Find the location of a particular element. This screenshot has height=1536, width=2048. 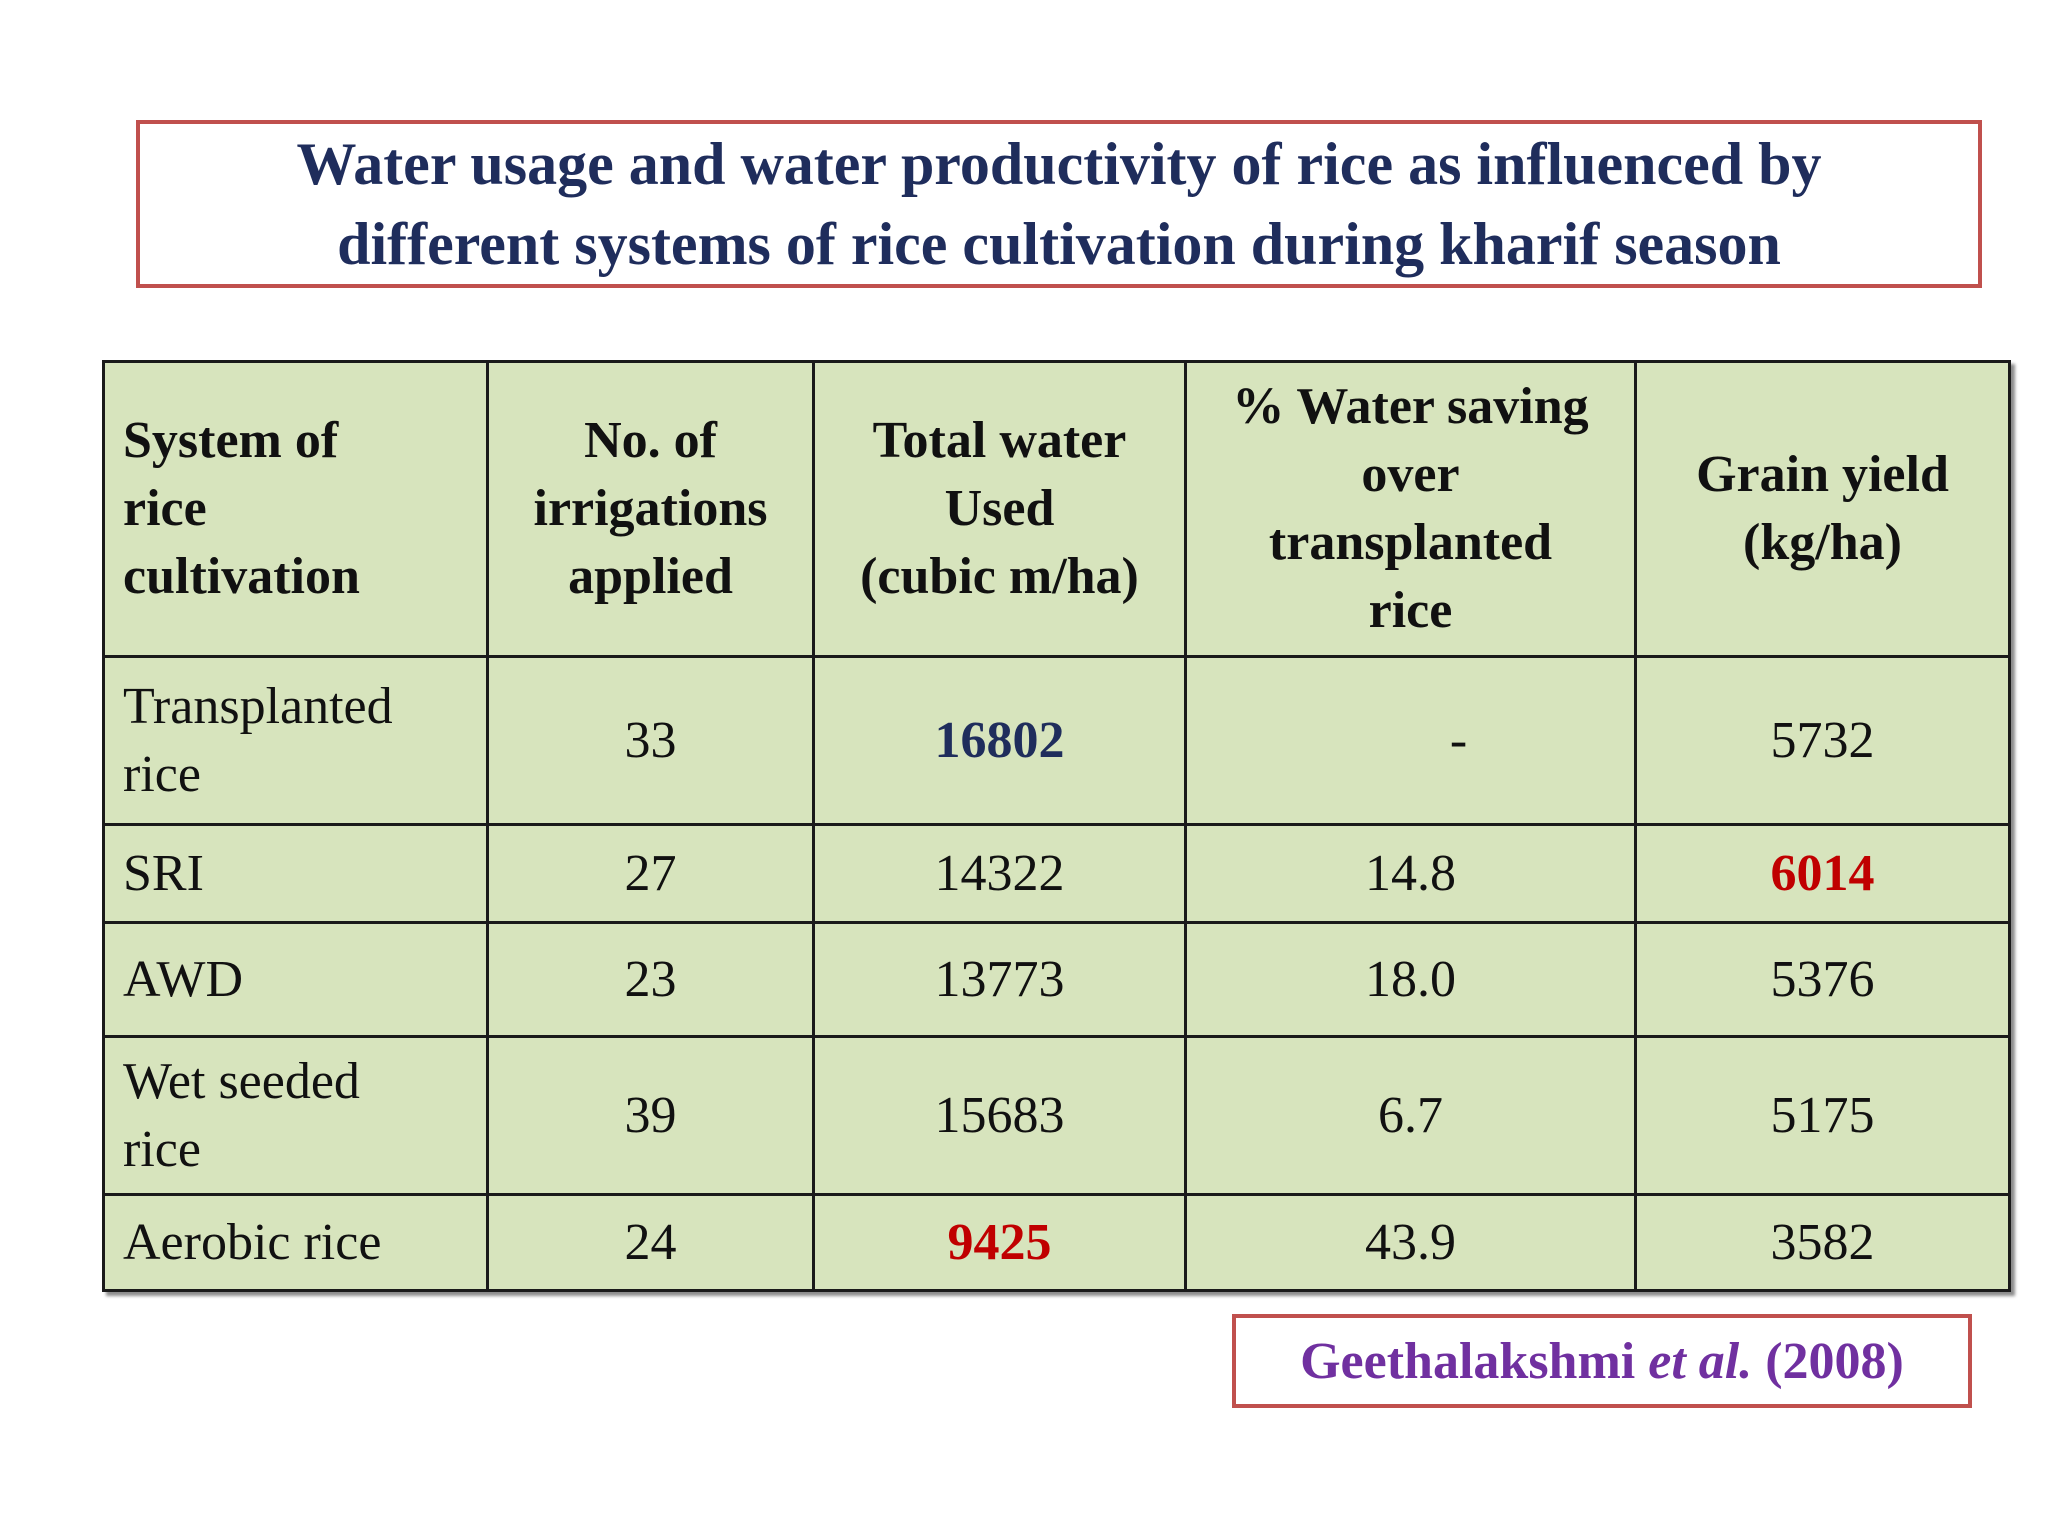

header-total-water: Total water Used (cubic m/ha) is located at coordinates (999, 509).